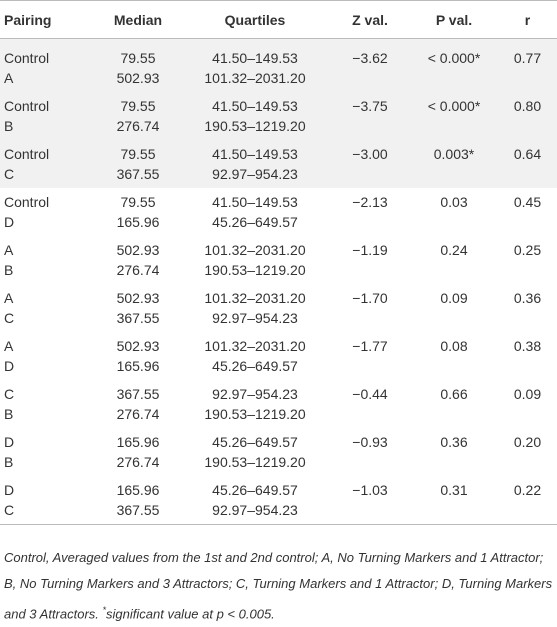  What do you see at coordinates (527, 58) in the screenshot?
I see `cell-line: 0.77` at bounding box center [527, 58].